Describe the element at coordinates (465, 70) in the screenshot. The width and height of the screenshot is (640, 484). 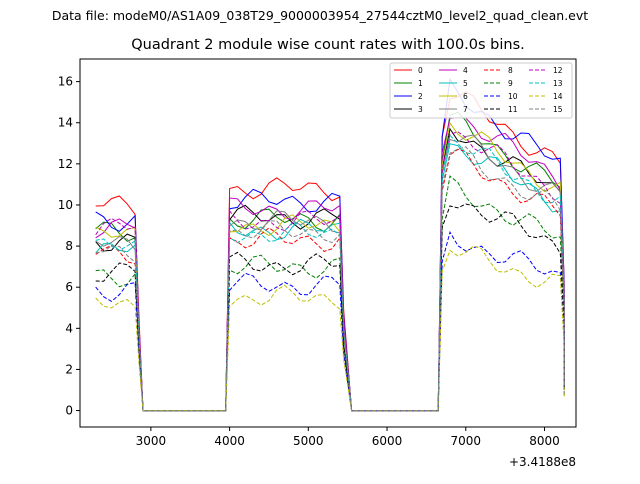
I see `legend-label-4: 4` at that location.